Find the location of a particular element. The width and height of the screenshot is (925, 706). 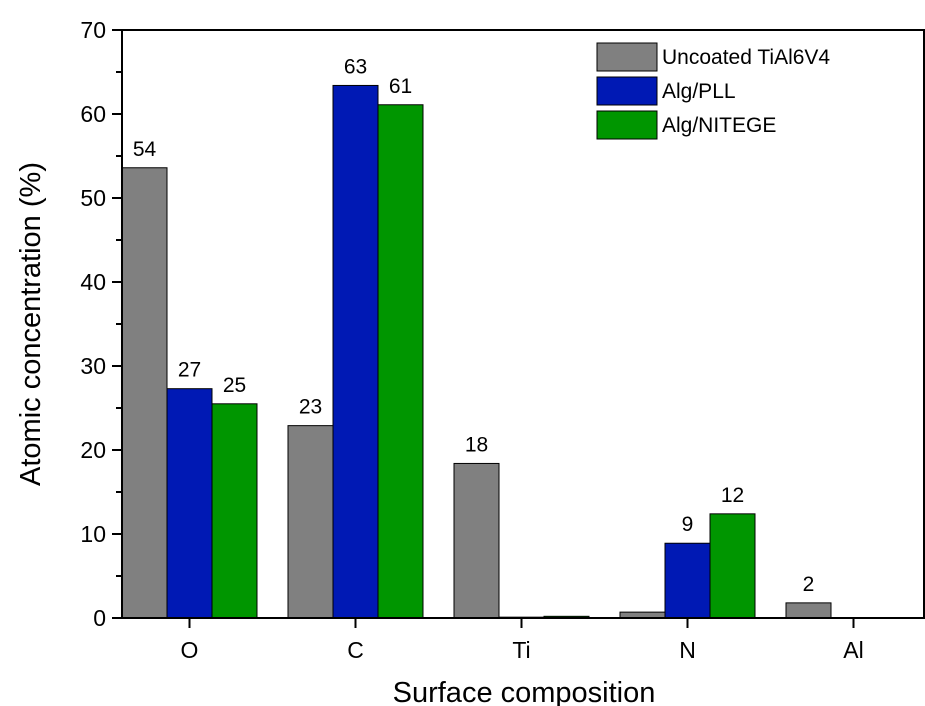

y-tick-label: 10 is located at coordinates (93, 534).